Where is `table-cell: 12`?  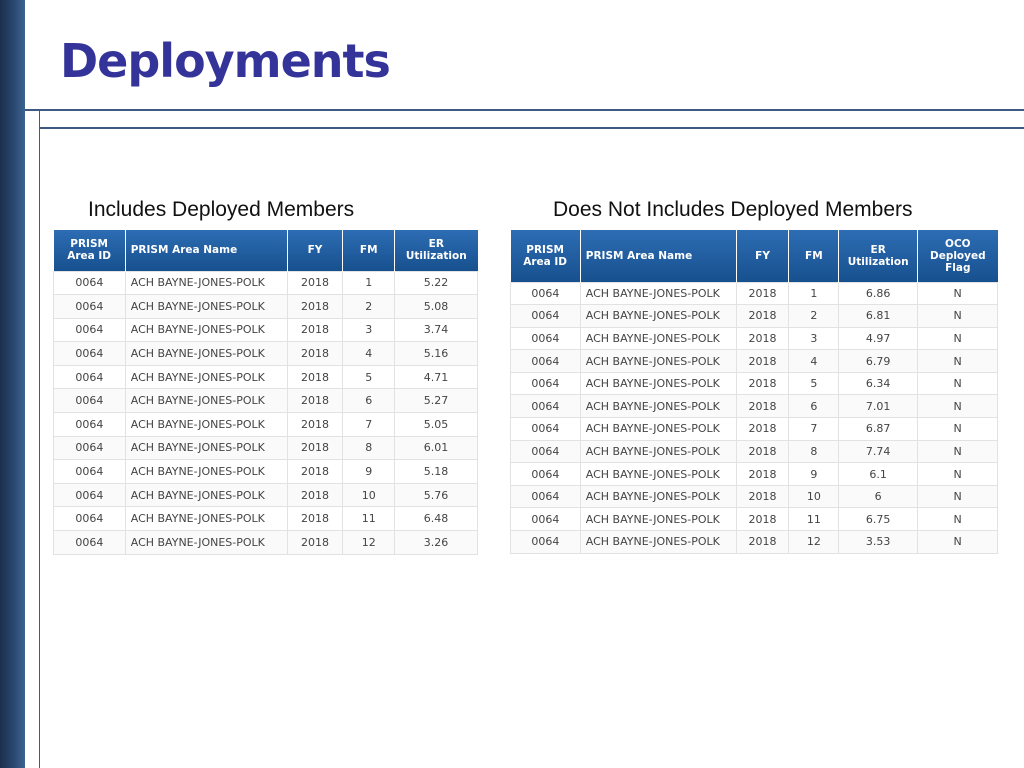
table-cell: 12 is located at coordinates (814, 542).